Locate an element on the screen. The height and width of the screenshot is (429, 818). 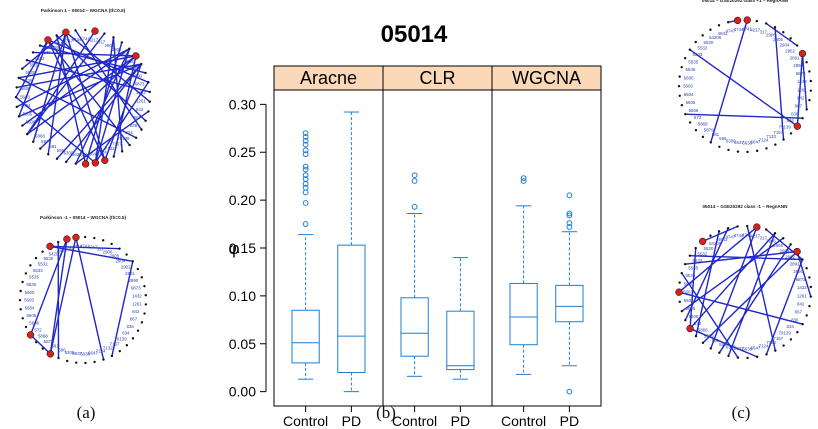
network-node-label: 5535 is located at coordinates (34, 277).